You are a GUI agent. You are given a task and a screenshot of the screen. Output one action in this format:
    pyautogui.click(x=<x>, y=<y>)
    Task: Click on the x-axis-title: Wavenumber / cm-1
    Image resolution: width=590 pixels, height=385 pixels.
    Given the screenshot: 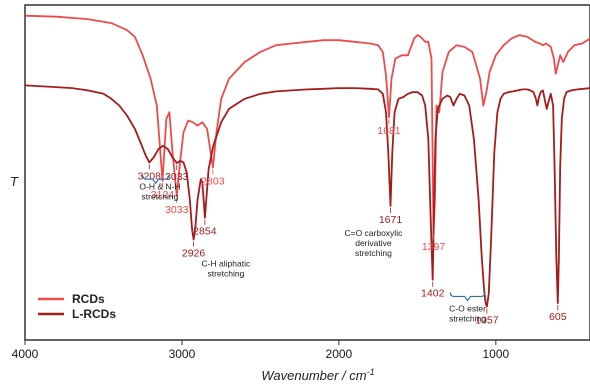 What is the action you would take?
    pyautogui.click(x=317, y=375)
    